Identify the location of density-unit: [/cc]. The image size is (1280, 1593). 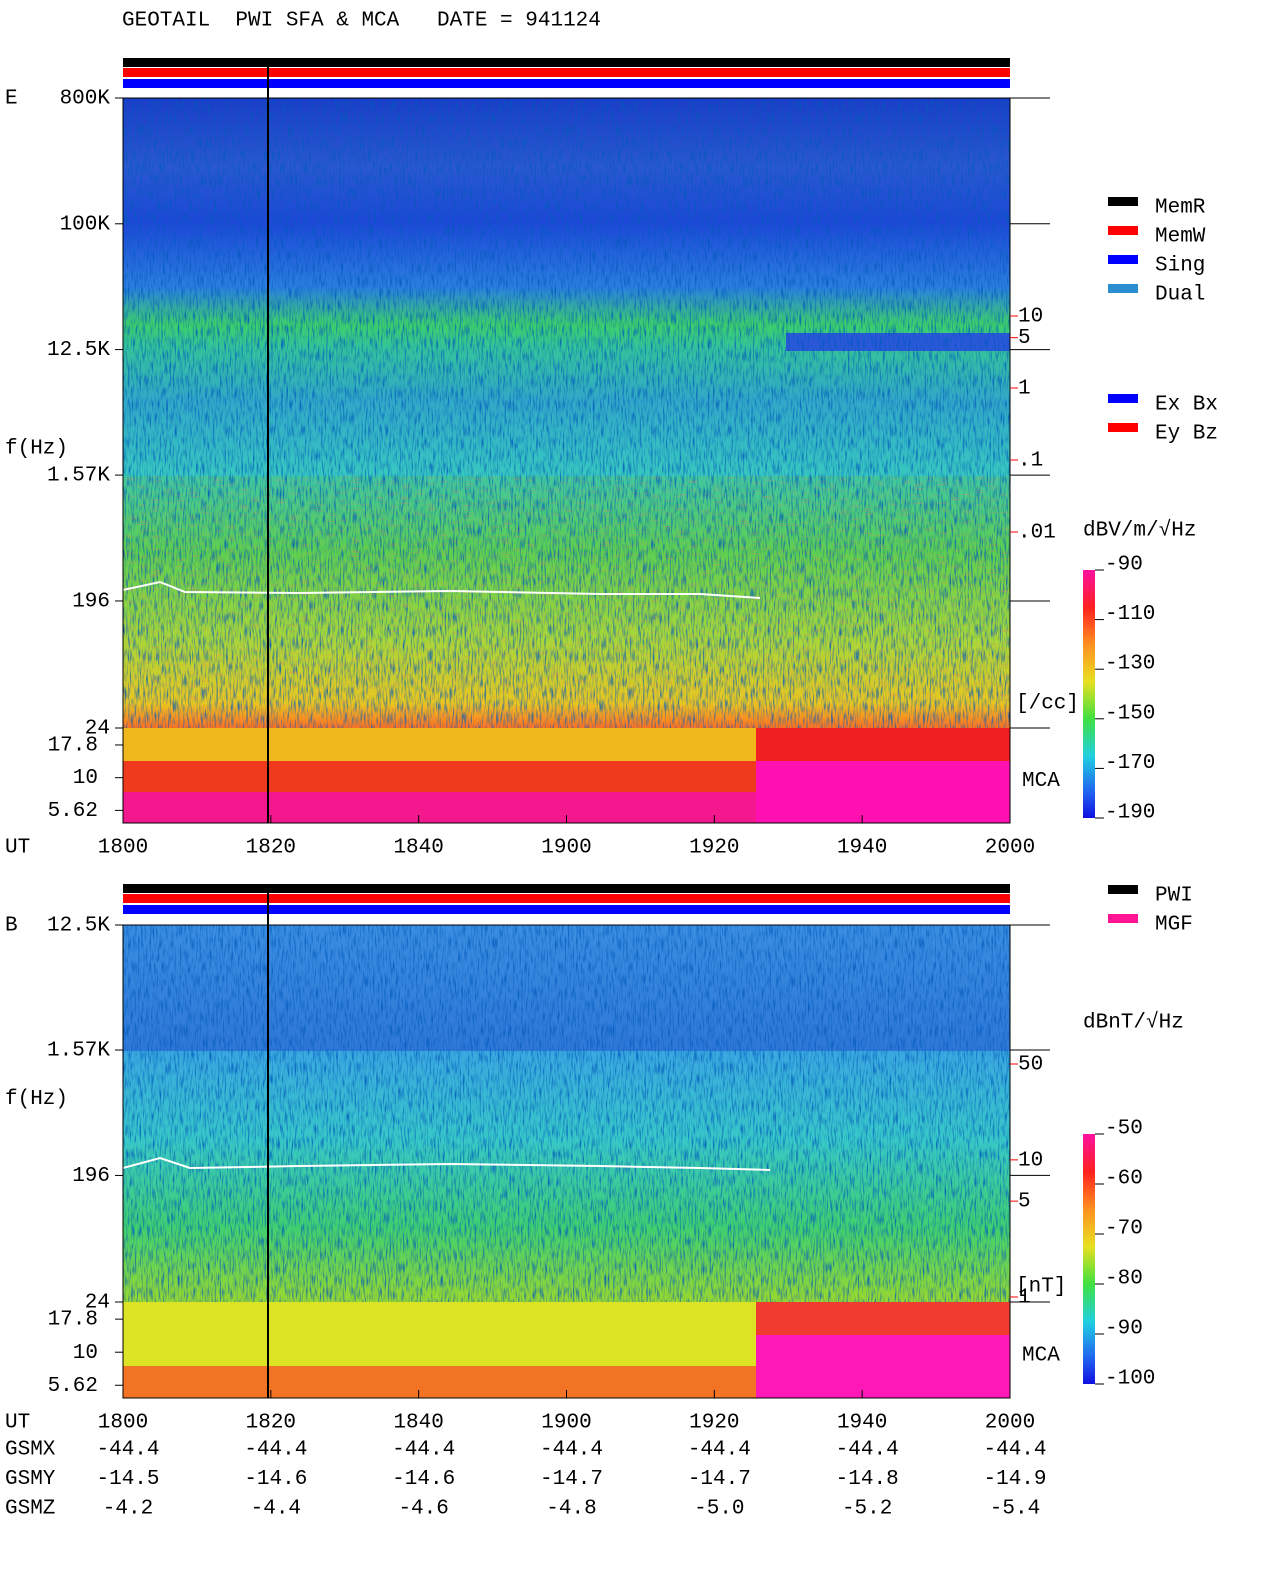
(1047, 704).